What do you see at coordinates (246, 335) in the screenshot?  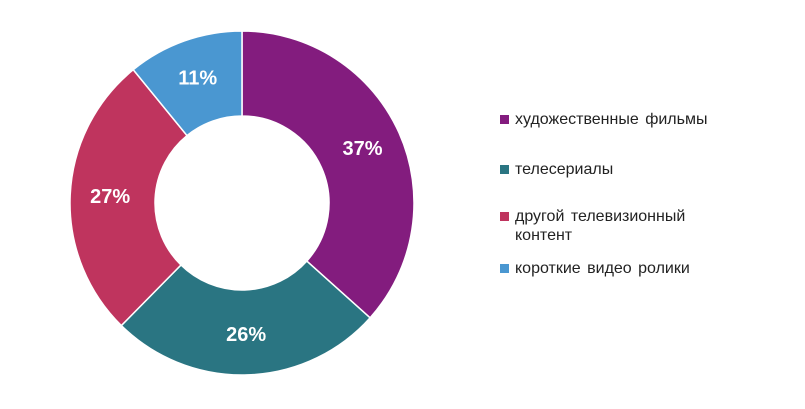 I see `data-label-tv-series: 26%` at bounding box center [246, 335].